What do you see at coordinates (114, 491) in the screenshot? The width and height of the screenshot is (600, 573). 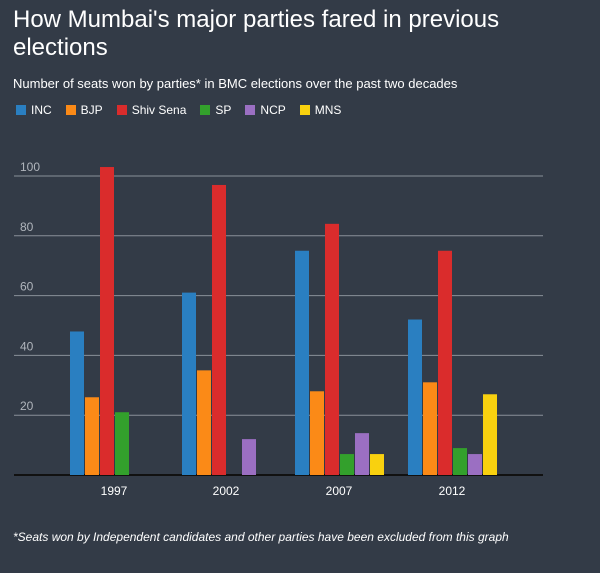 I see `x-tick-label: 1997` at bounding box center [114, 491].